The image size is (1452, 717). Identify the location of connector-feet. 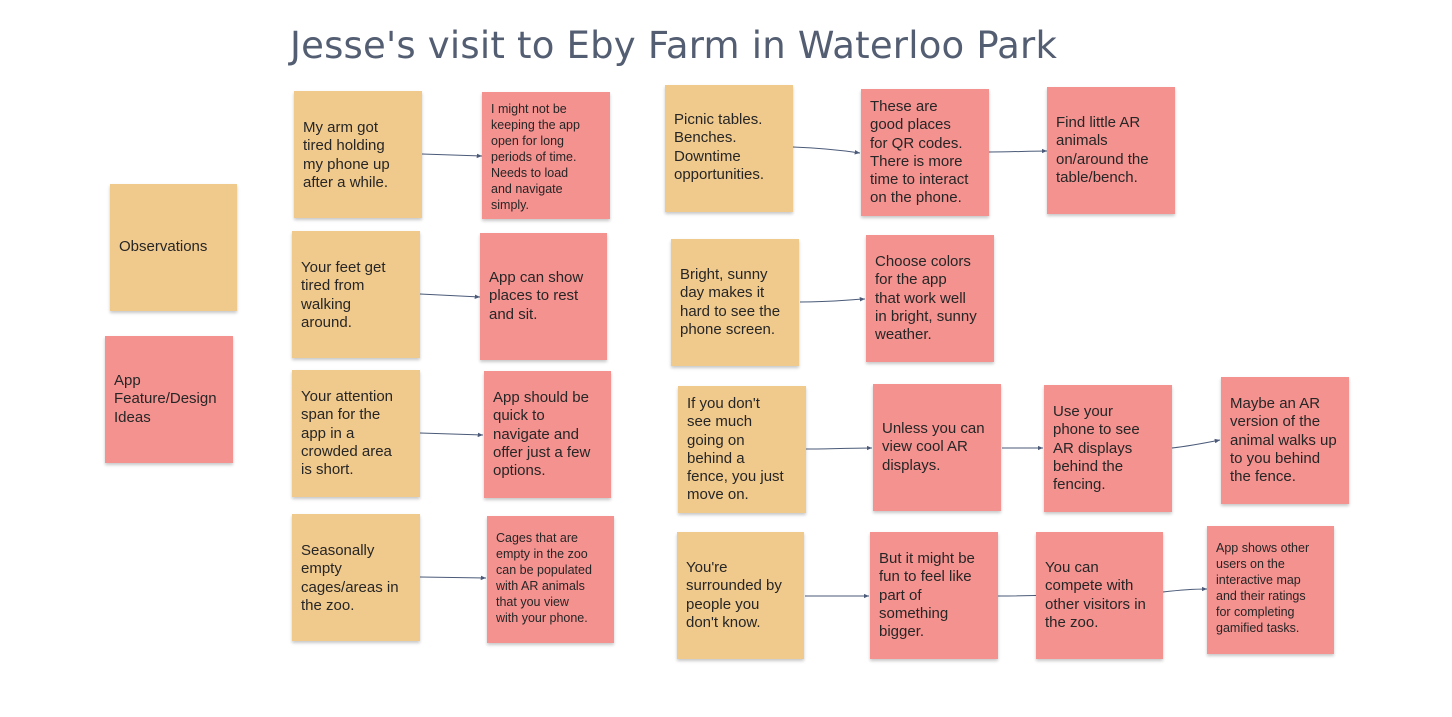
(450, 296).